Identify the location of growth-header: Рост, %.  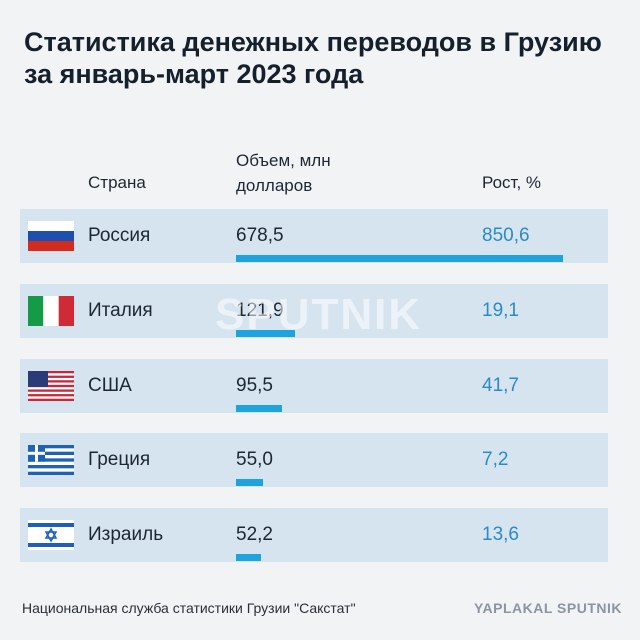
(512, 182).